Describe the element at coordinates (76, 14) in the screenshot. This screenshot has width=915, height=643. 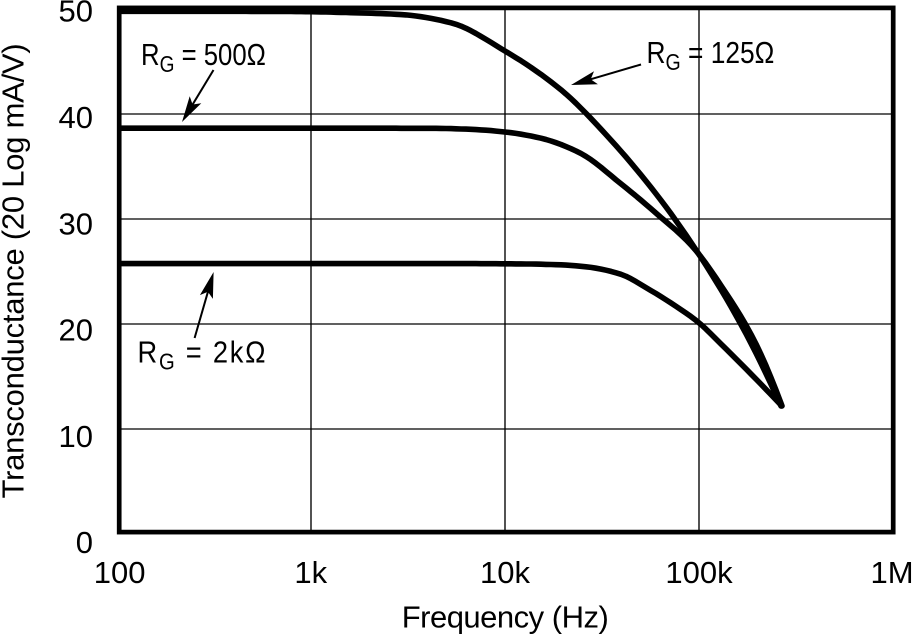
I see `svg-text: 50` at that location.